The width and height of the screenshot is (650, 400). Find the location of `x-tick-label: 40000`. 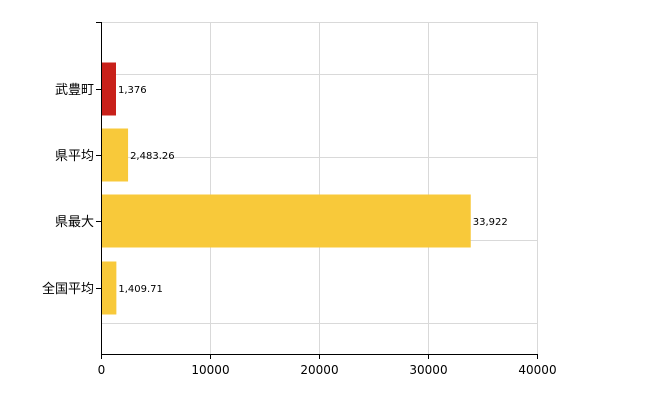

x-tick-label: 40000 is located at coordinates (537, 370).